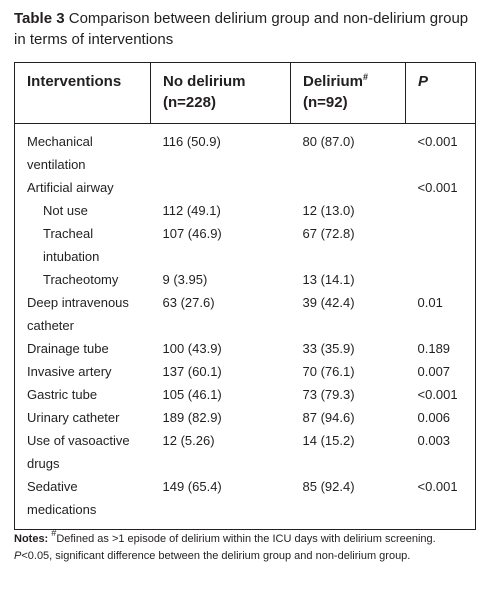  Describe the element at coordinates (423, 81) in the screenshot. I see `header-text: P` at that location.